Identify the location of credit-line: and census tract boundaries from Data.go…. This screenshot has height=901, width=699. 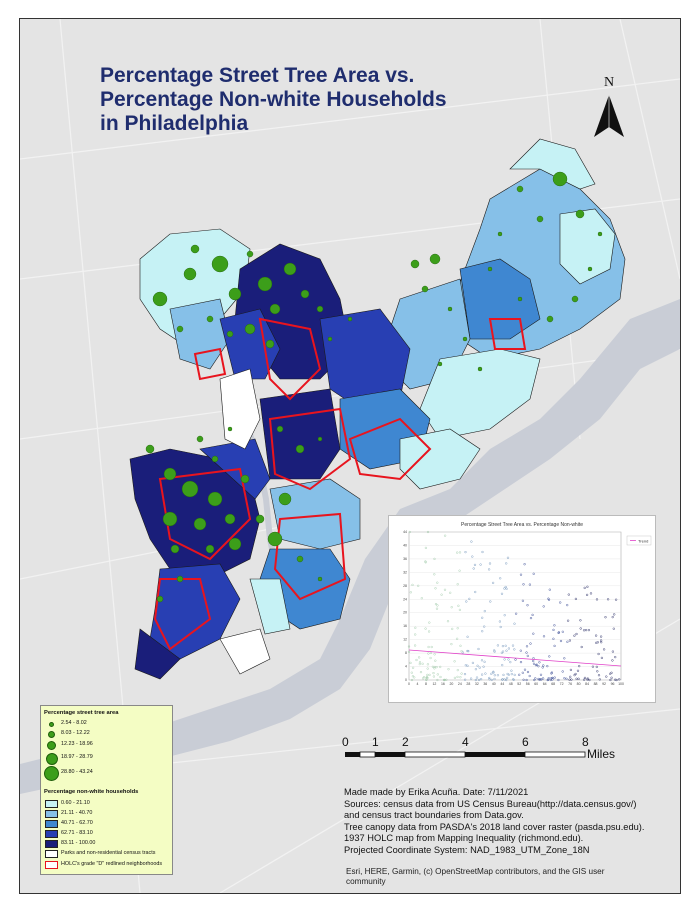
(434, 815).